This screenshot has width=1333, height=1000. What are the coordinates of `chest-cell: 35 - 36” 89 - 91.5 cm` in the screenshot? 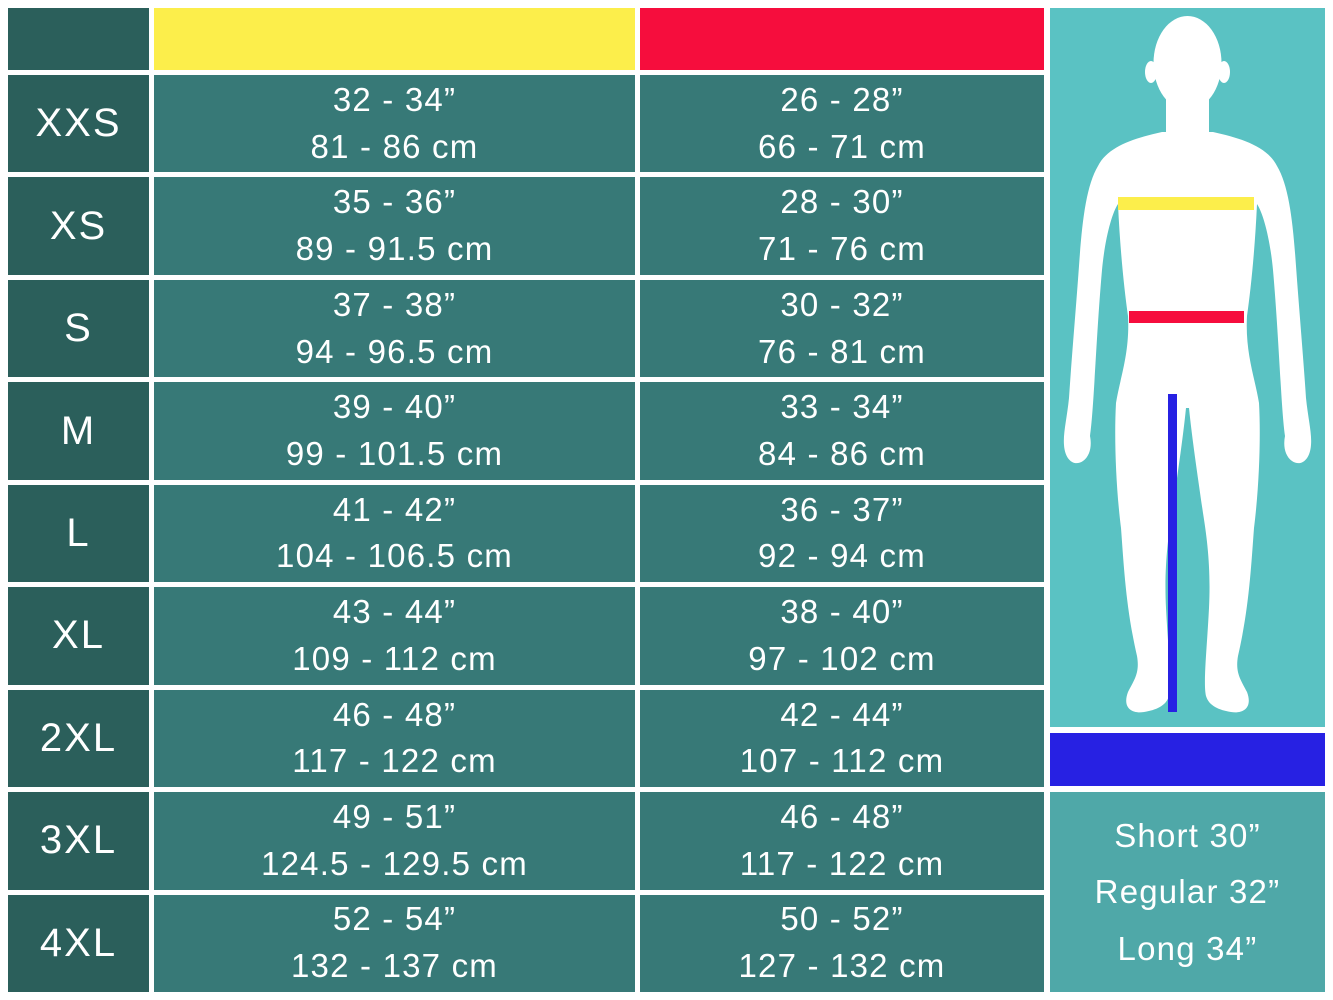 It's located at (394, 226).